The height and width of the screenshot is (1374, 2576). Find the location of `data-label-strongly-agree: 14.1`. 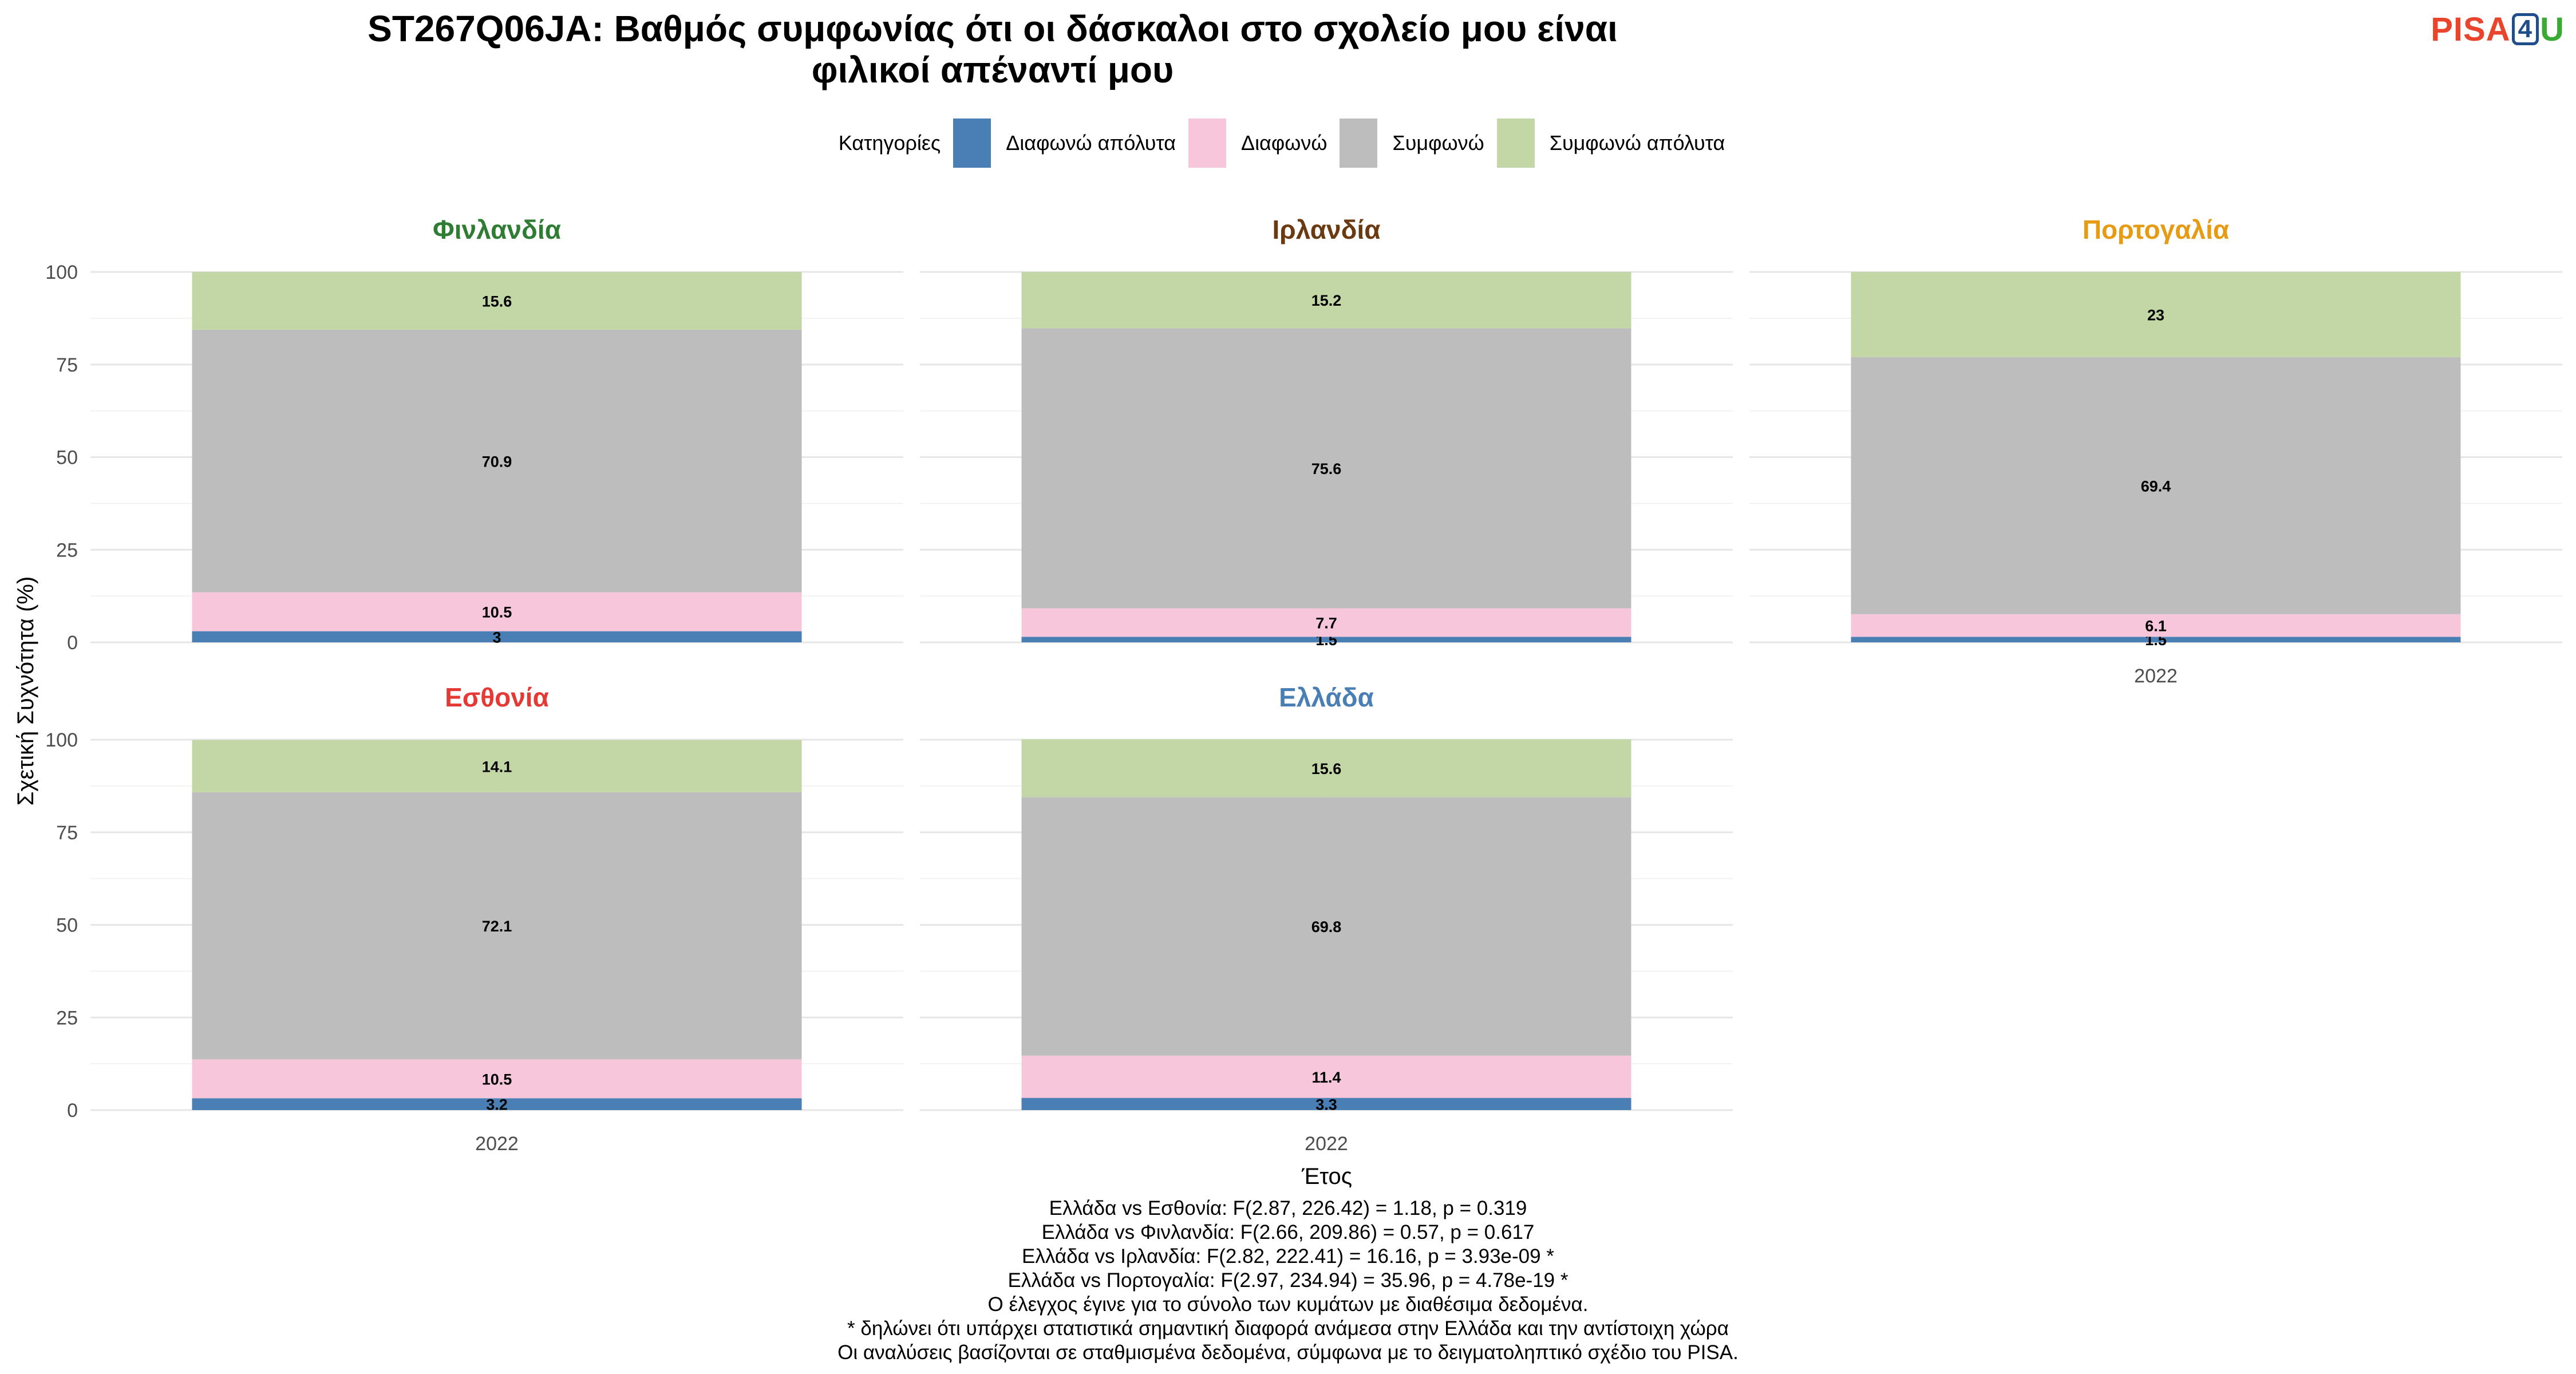

data-label-strongly-agree: 14.1 is located at coordinates (497, 766).